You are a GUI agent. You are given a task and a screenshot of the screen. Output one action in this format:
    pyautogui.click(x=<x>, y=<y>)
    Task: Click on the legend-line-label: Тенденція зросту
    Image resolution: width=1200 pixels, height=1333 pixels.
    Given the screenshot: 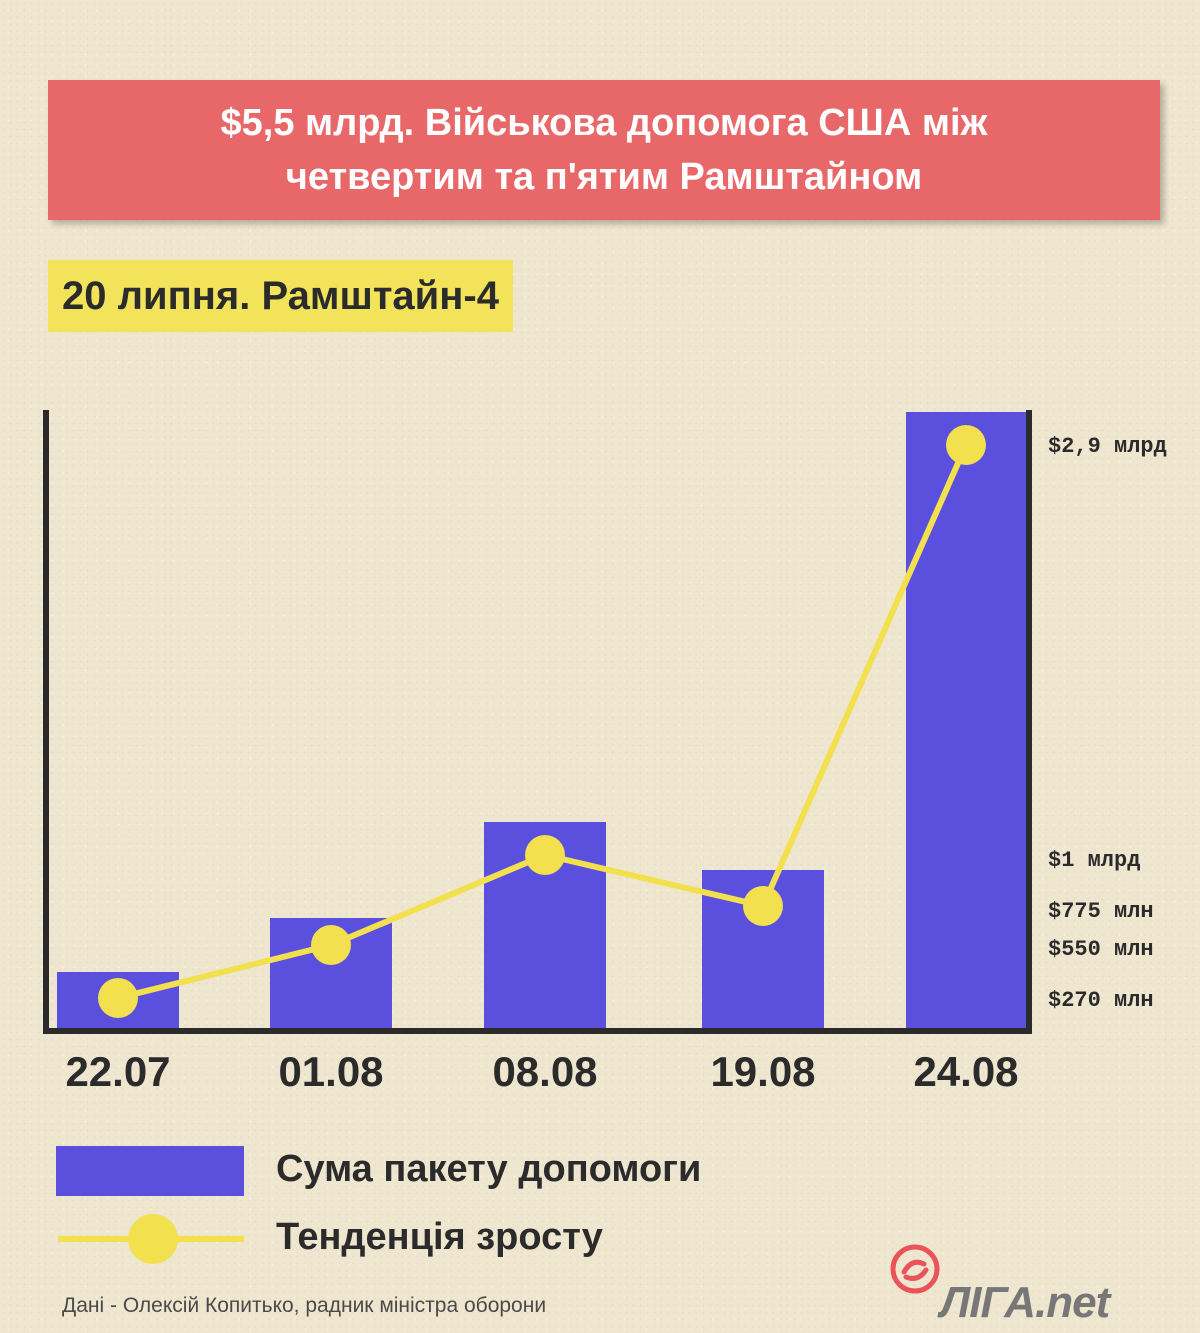 What is the action you would take?
    pyautogui.click(x=439, y=1237)
    